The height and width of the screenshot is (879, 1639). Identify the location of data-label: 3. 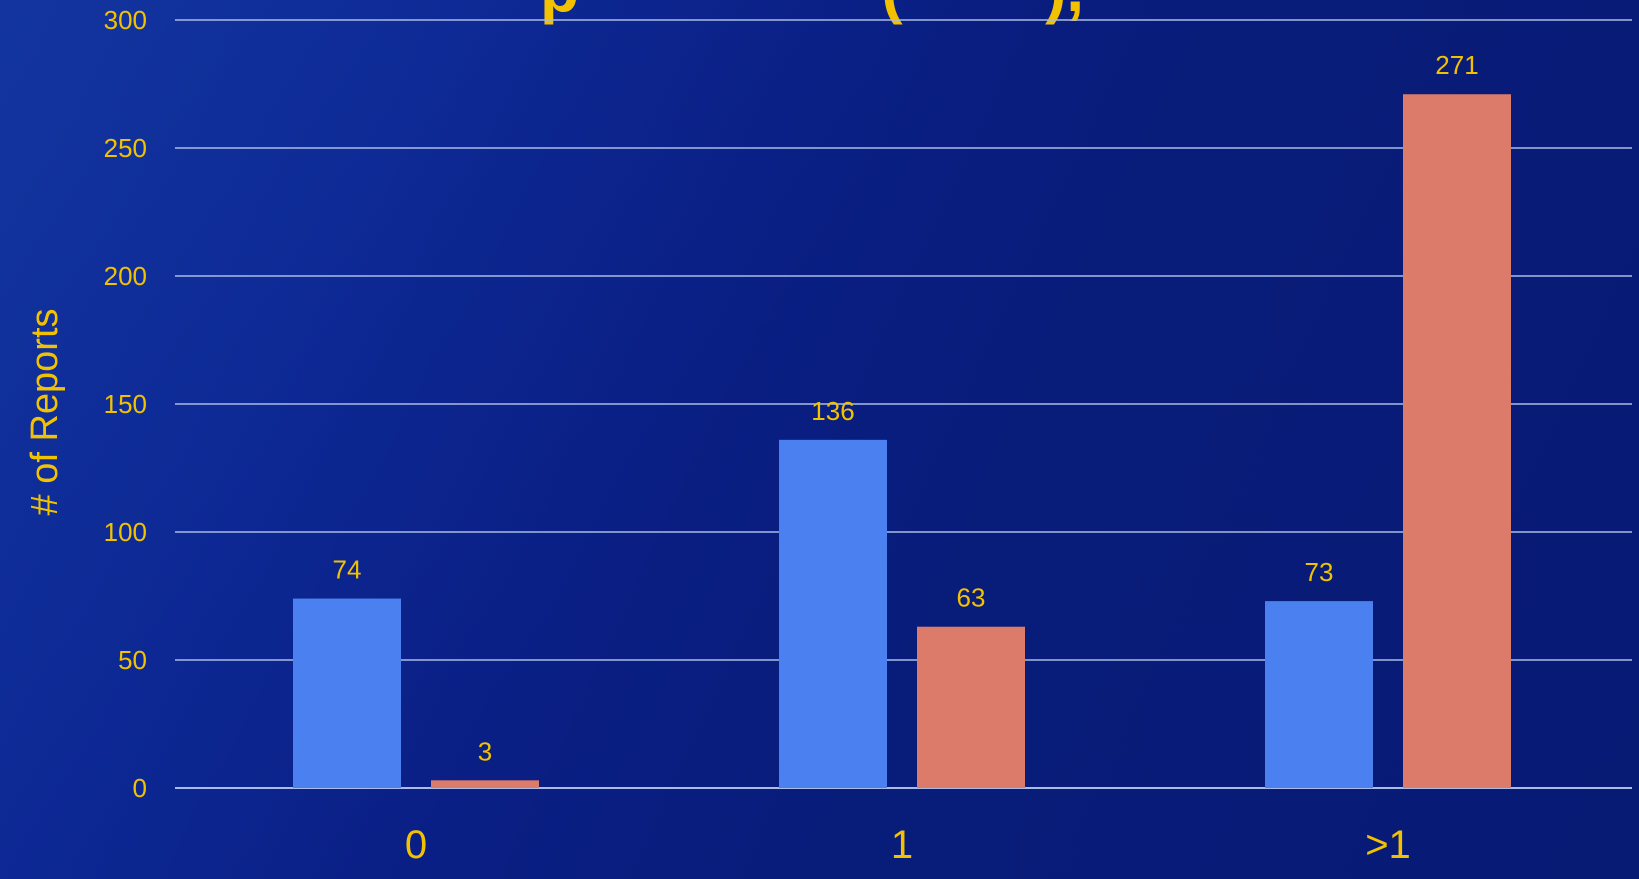
(485, 751).